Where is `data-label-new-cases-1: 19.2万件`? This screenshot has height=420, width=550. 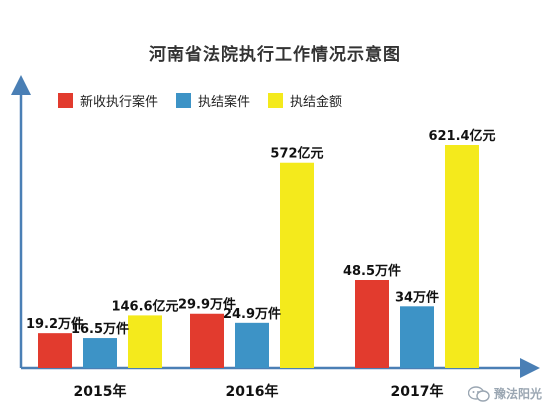 data-label-new-cases-1: 19.2万件 is located at coordinates (55, 324).